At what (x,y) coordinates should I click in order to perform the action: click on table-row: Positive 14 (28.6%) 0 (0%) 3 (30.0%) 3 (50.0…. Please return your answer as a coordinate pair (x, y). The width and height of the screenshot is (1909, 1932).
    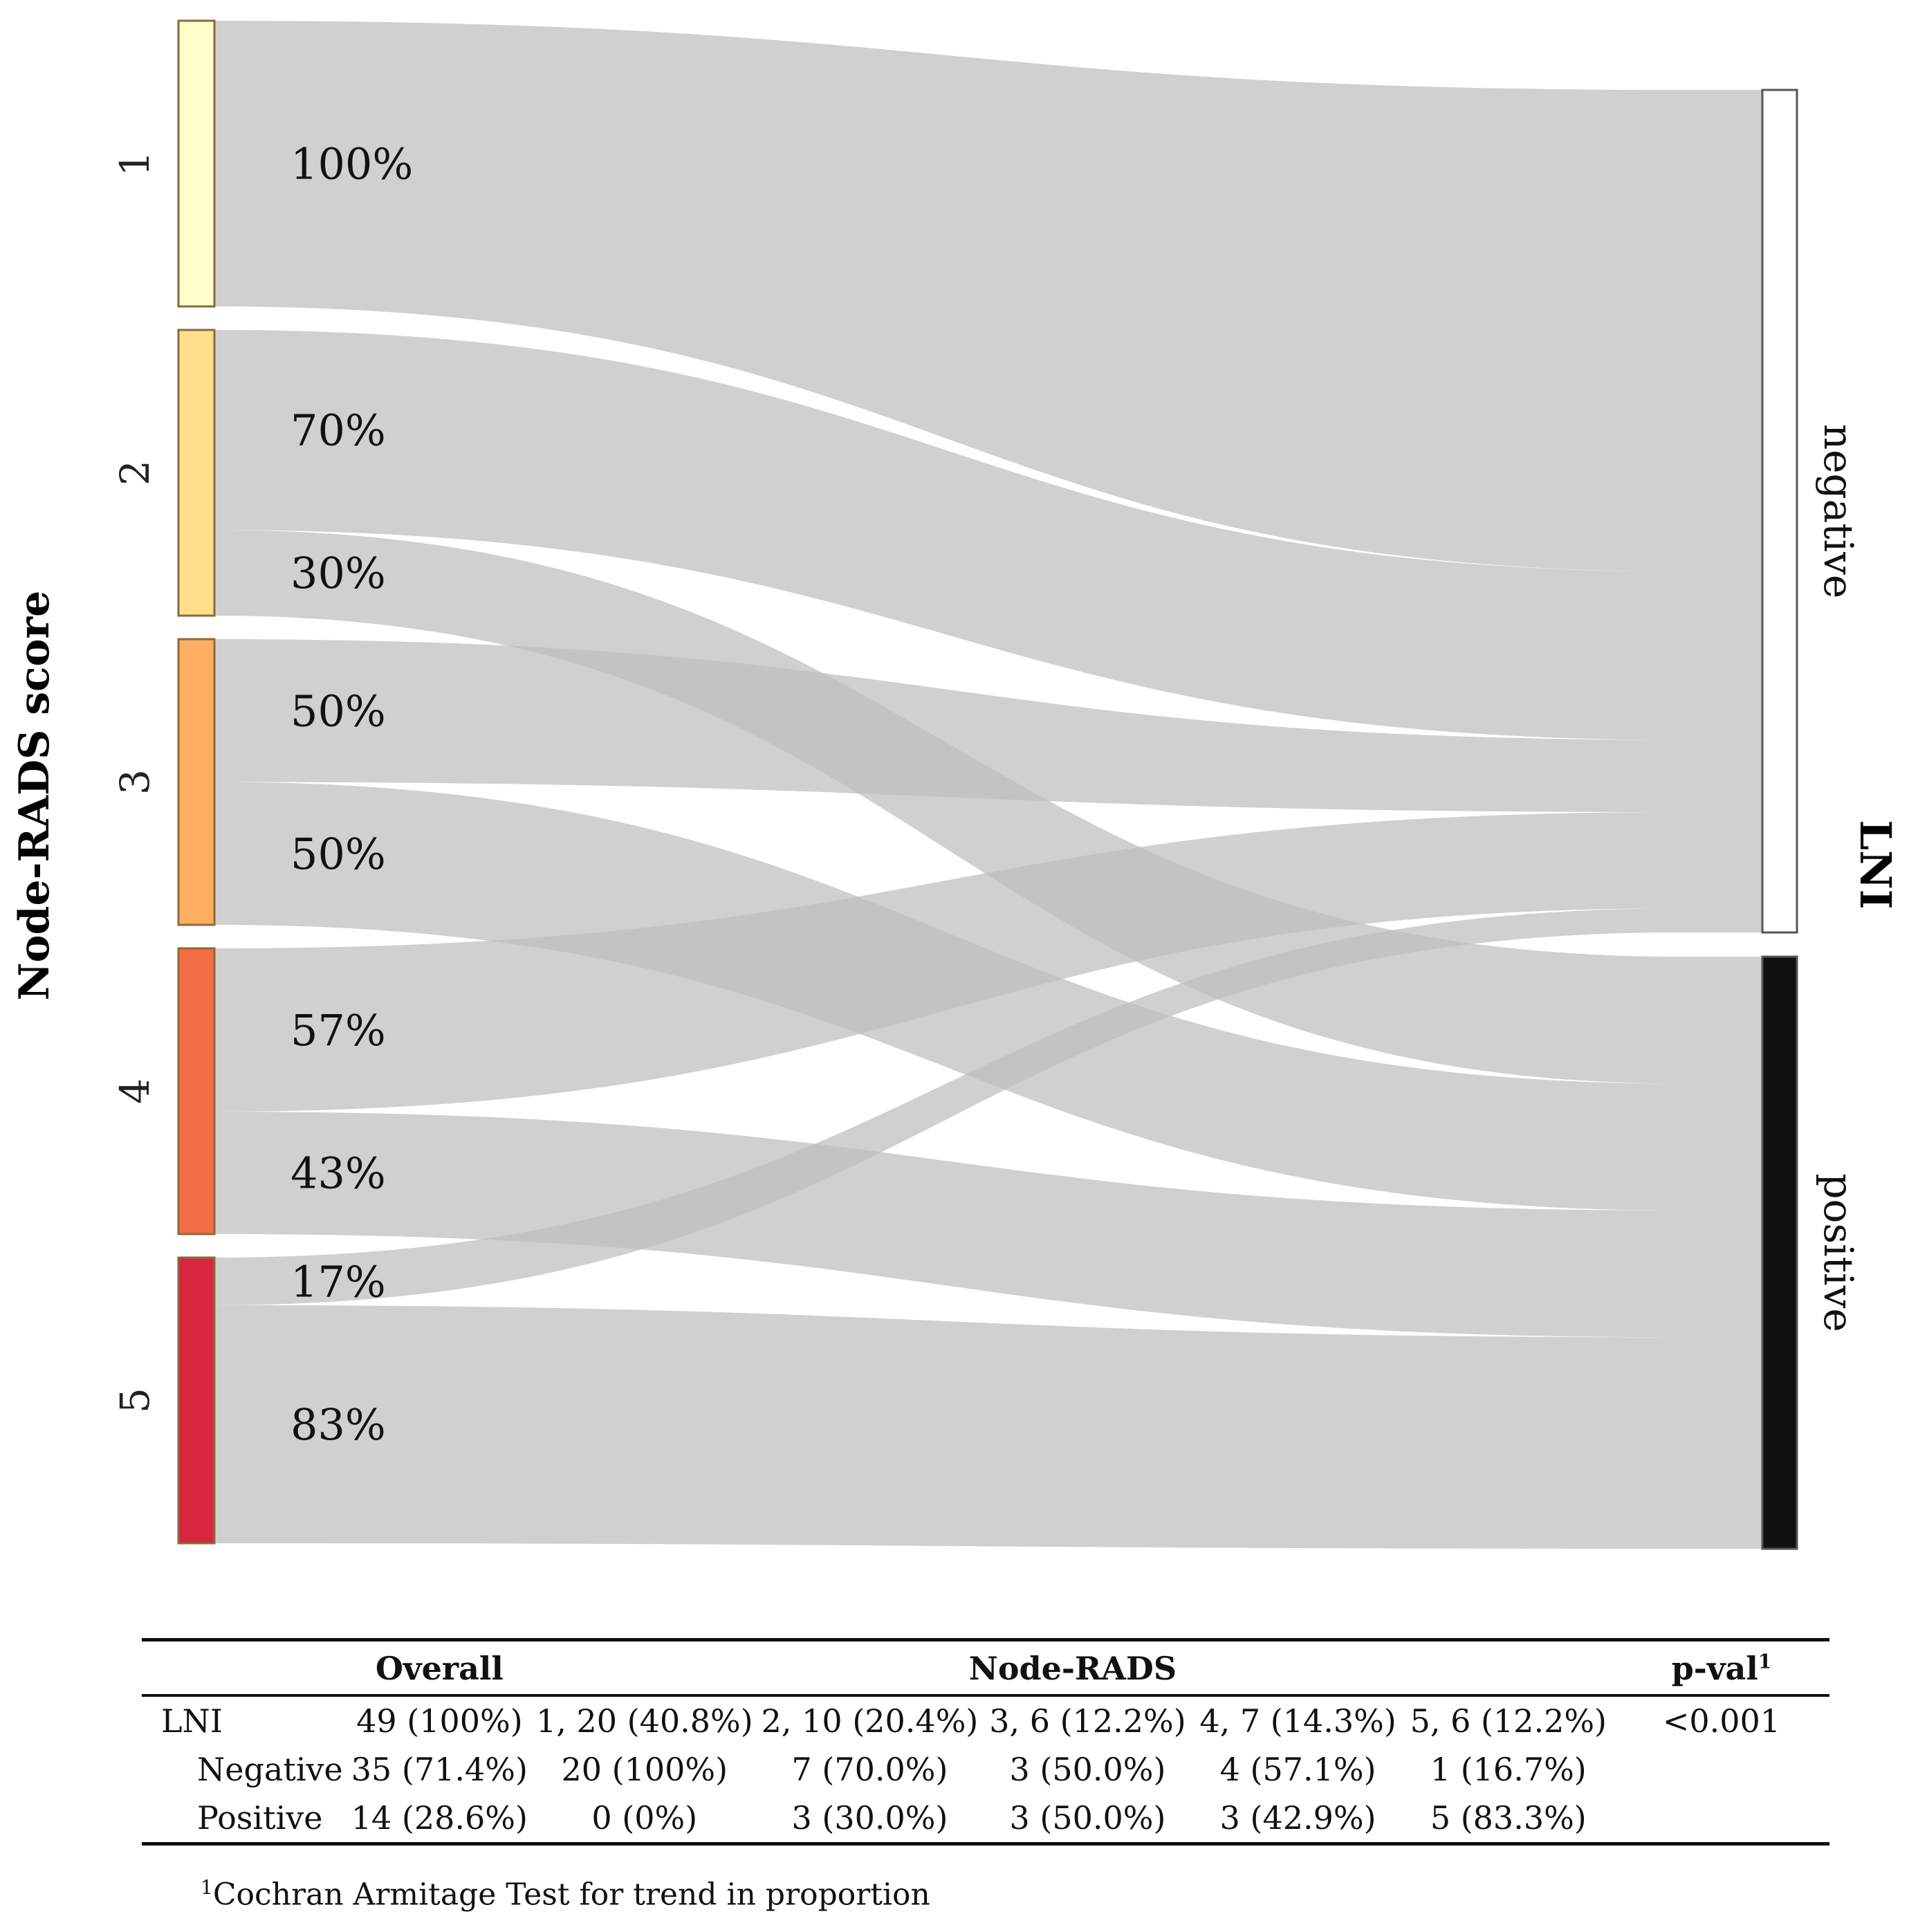
    Looking at the image, I should click on (985, 1820).